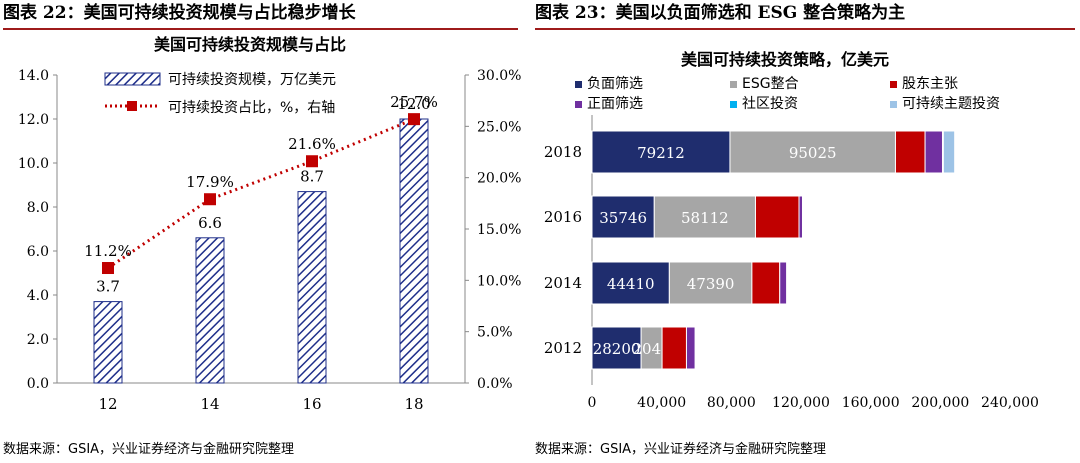 The height and width of the screenshot is (463, 1080). I want to click on x-tick-label: 18, so click(413, 404).